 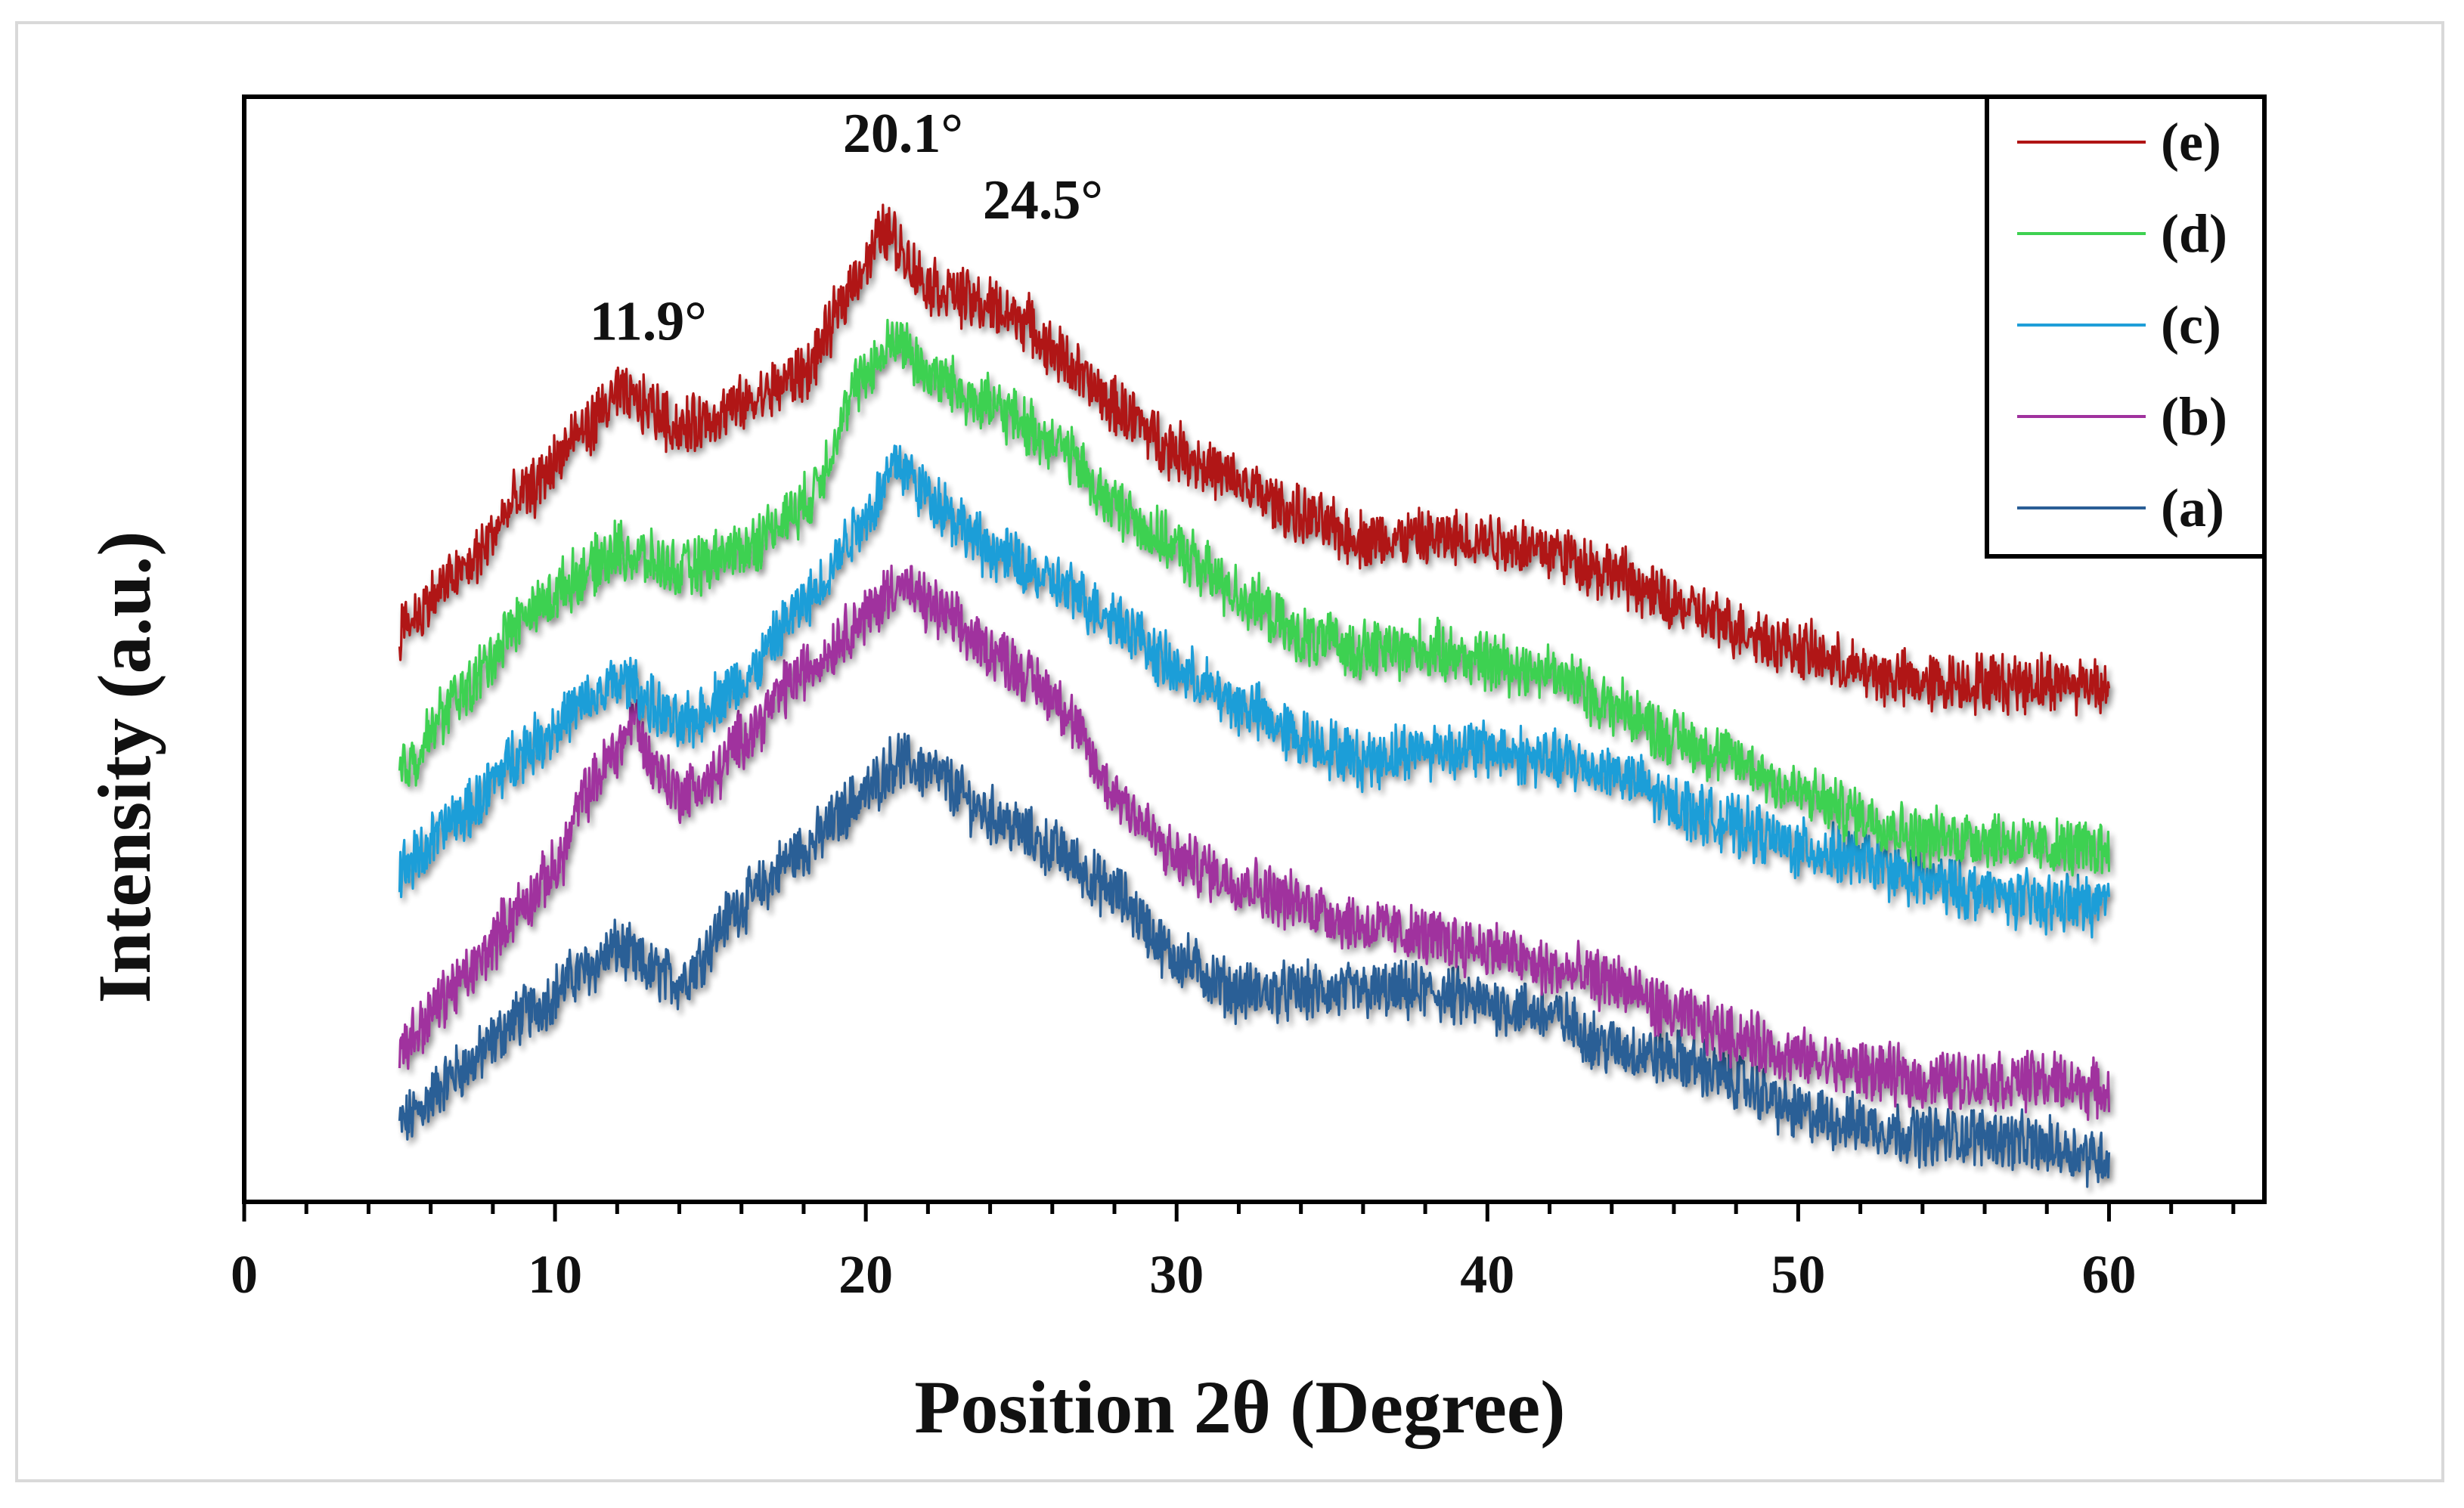 I want to click on legend-label: (e), so click(x=2191, y=142).